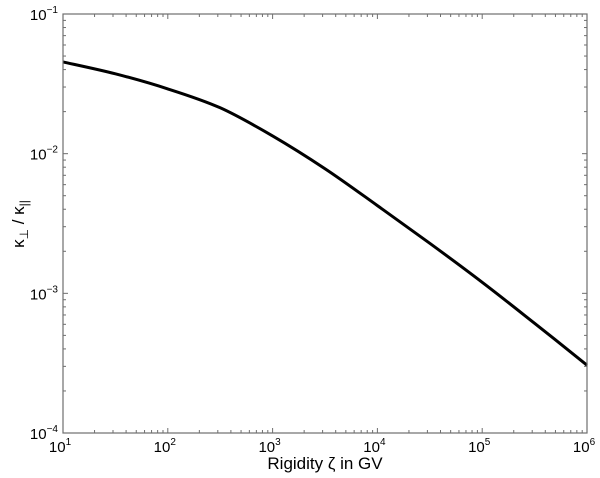  I want to click on y-tick-label: 10⁻³, so click(44, 293).